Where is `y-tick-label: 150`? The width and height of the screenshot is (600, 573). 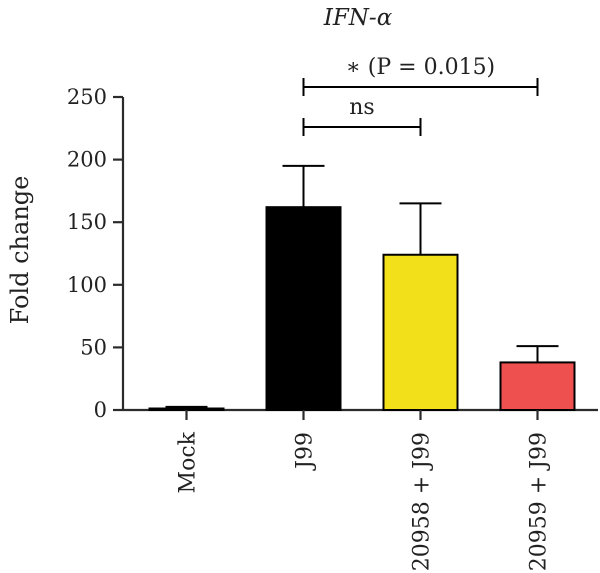
y-tick-label: 150 is located at coordinates (87, 222).